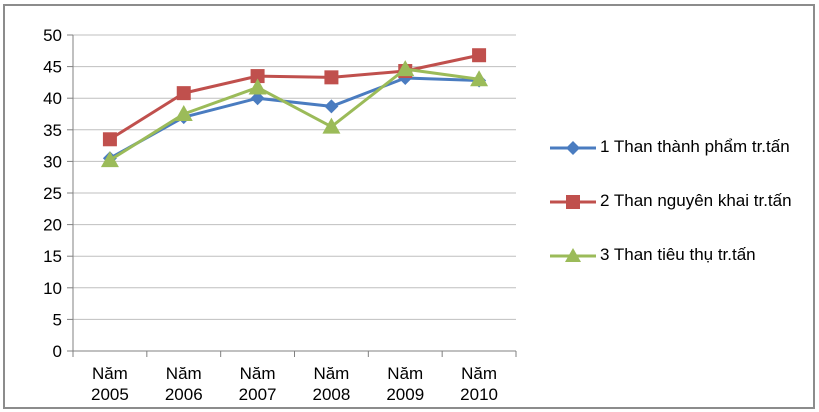 This screenshot has height=412, width=819. What do you see at coordinates (680, 271) in the screenshot?
I see `legend-item-series-3: 3 Than tiêu thụ tr.tấn` at bounding box center [680, 271].